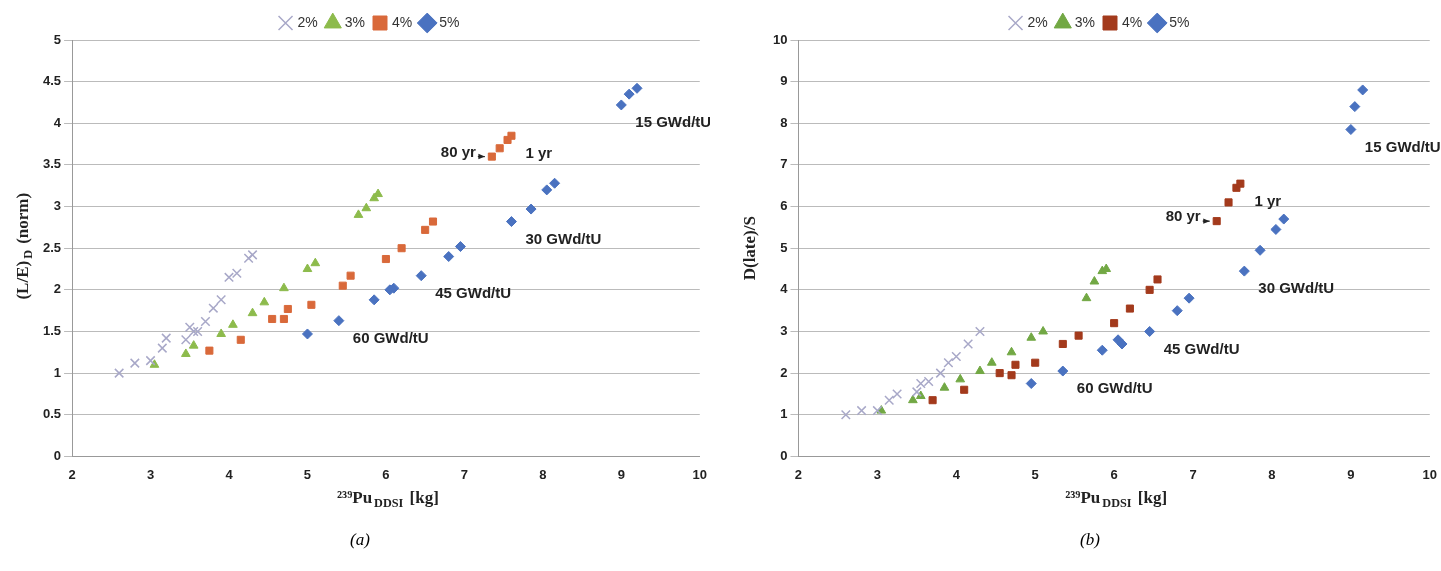  I want to click on y-tick-label: 6, so click(784, 206).